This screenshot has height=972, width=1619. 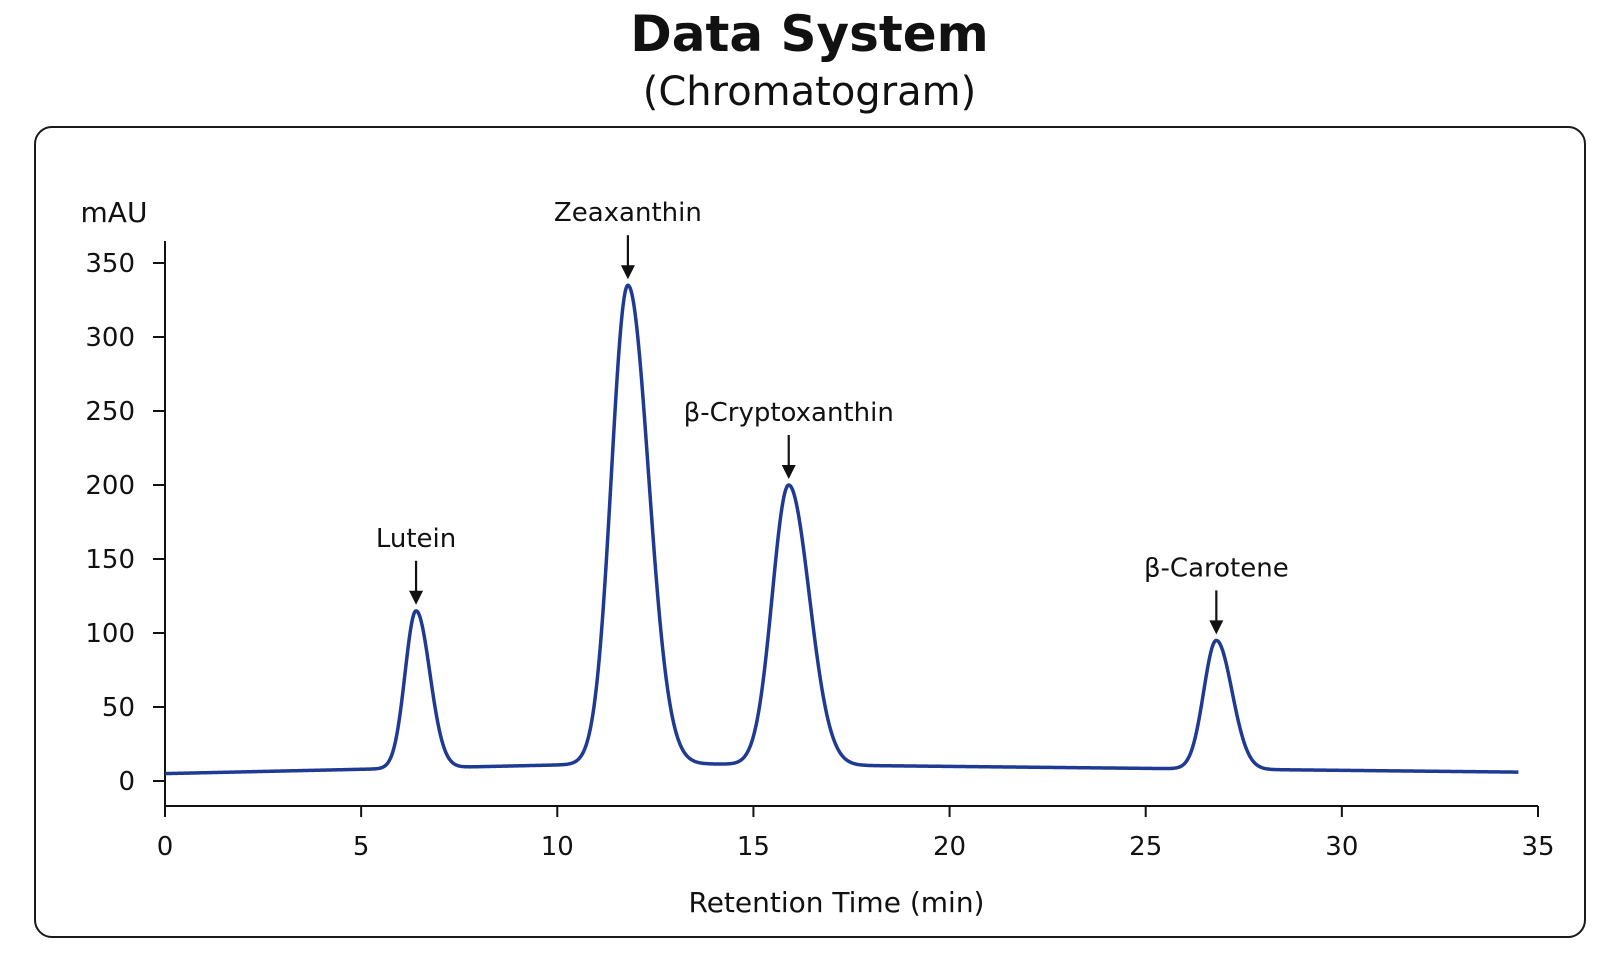 What do you see at coordinates (837, 902) in the screenshot?
I see `x-axis-title: Retention Time (min)` at bounding box center [837, 902].